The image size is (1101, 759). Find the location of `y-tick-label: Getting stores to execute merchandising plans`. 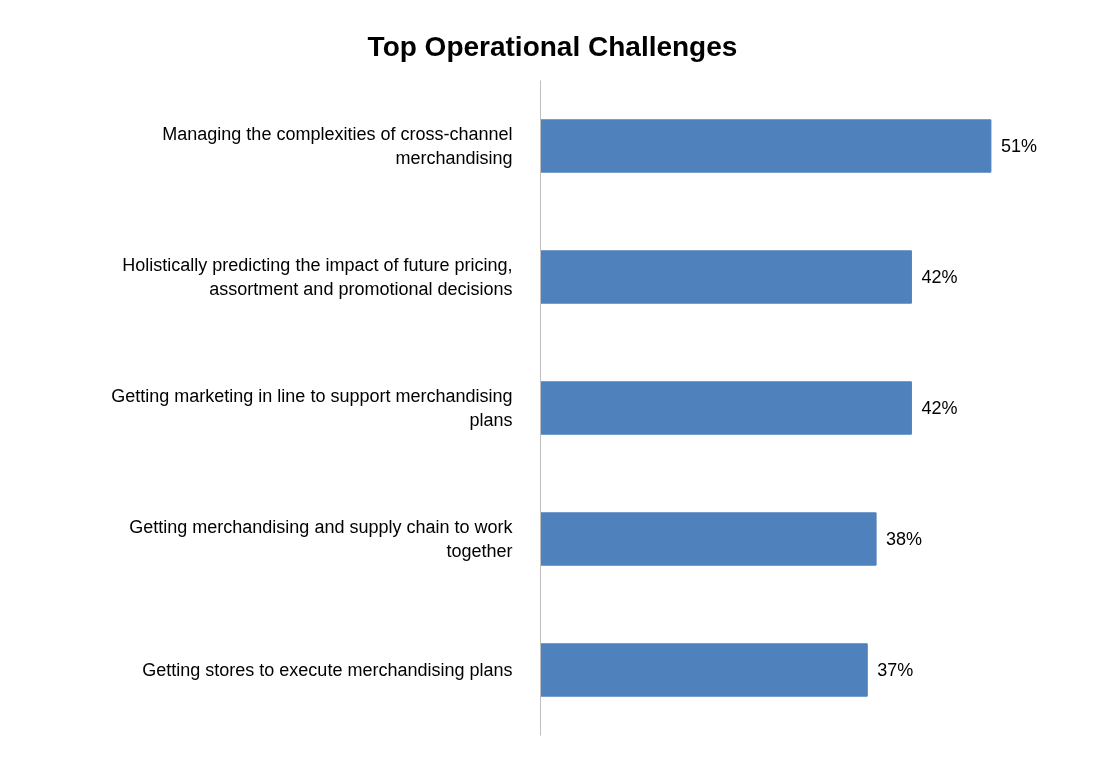

y-tick-label: Getting stores to execute merchandising plans is located at coordinates (327, 670).